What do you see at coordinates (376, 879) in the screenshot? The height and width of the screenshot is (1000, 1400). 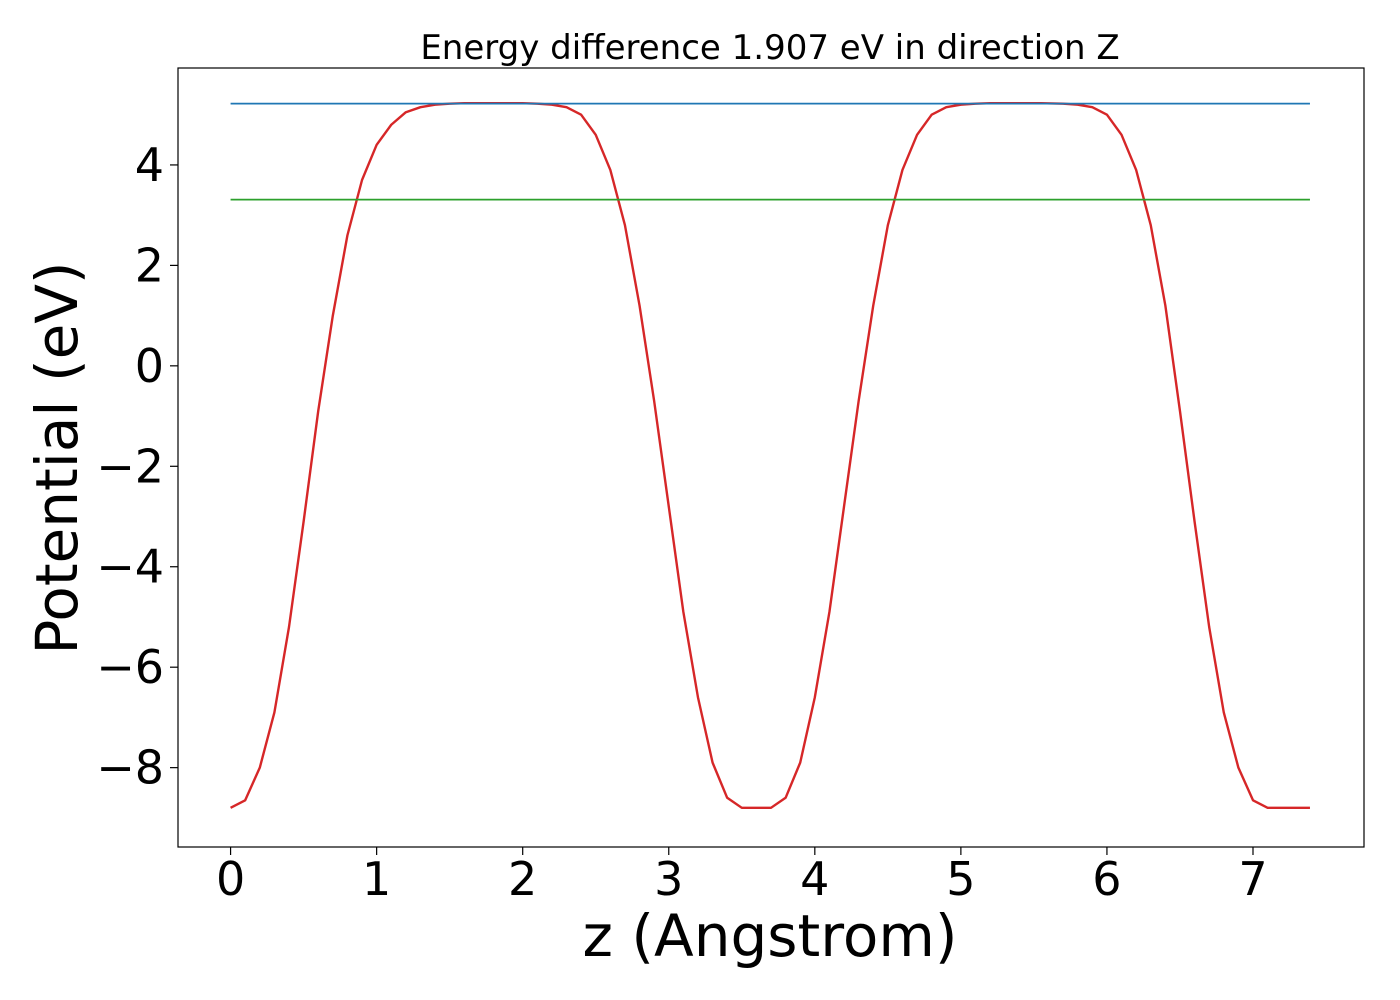 I see `x-tick-label: 1` at bounding box center [376, 879].